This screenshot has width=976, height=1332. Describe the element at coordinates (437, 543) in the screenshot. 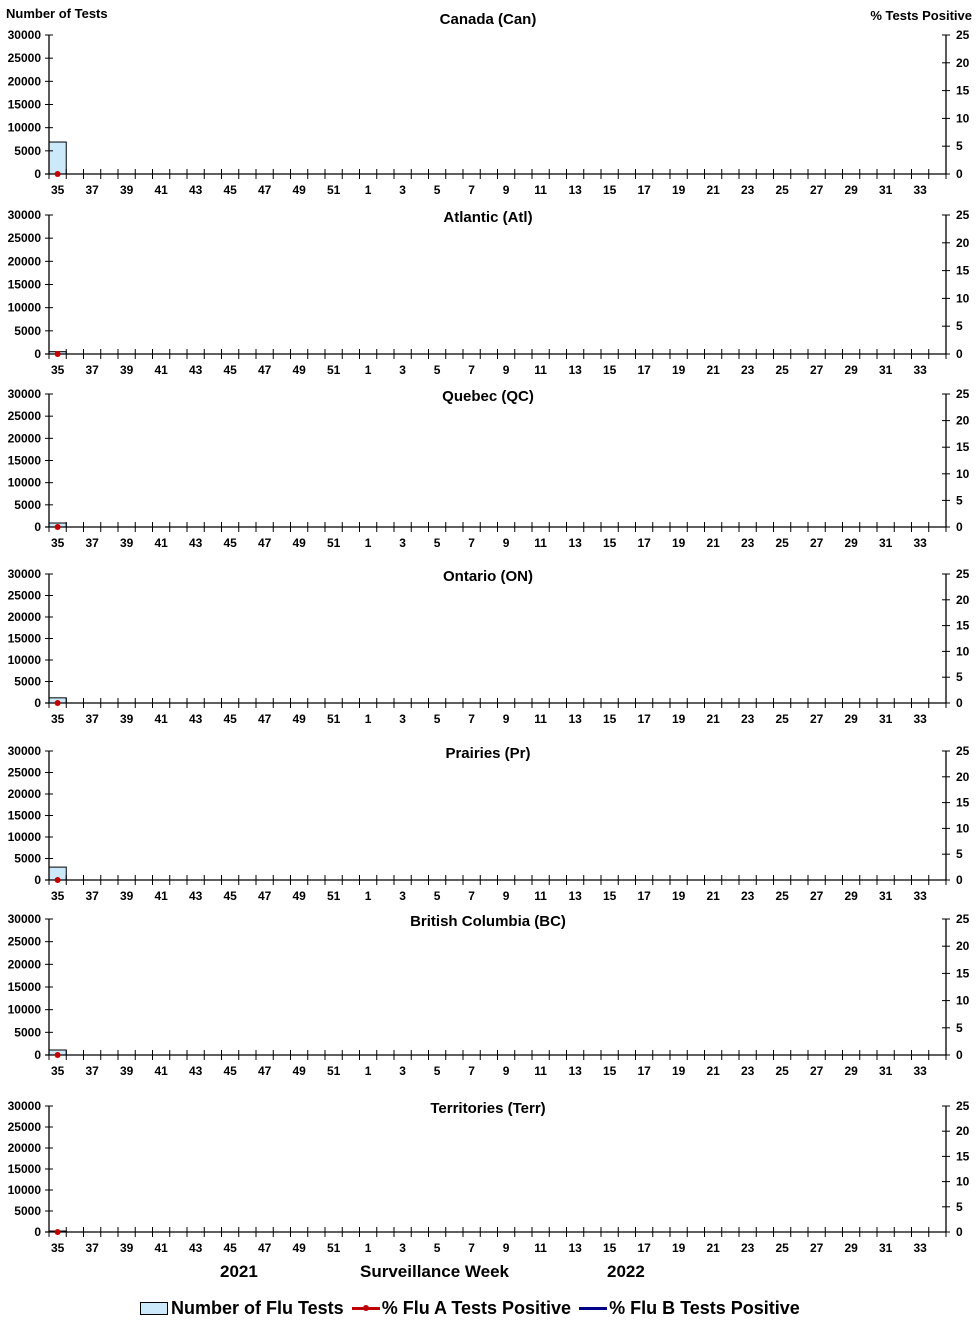

I see `x-tick-label: 5` at that location.